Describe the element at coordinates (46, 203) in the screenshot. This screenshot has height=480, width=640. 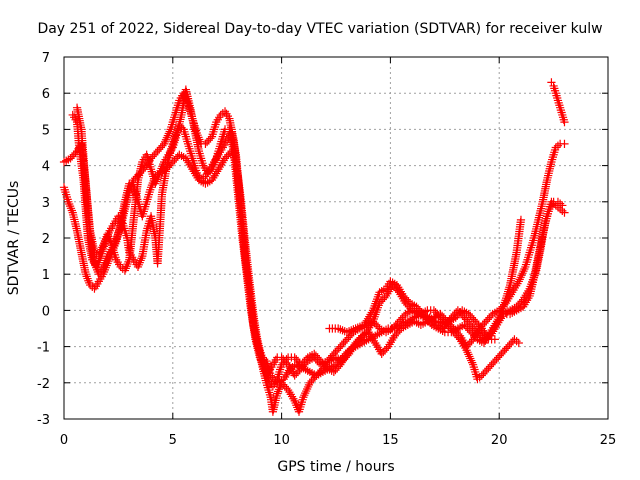
I see `y-tick-label: 3` at that location.